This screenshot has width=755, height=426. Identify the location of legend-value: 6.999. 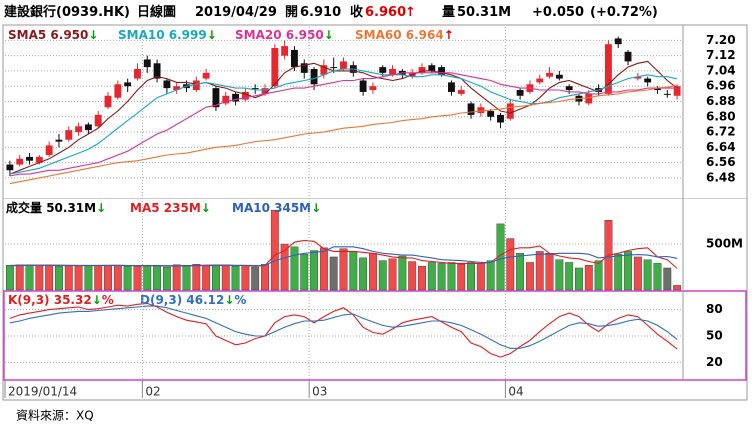
(188, 35).